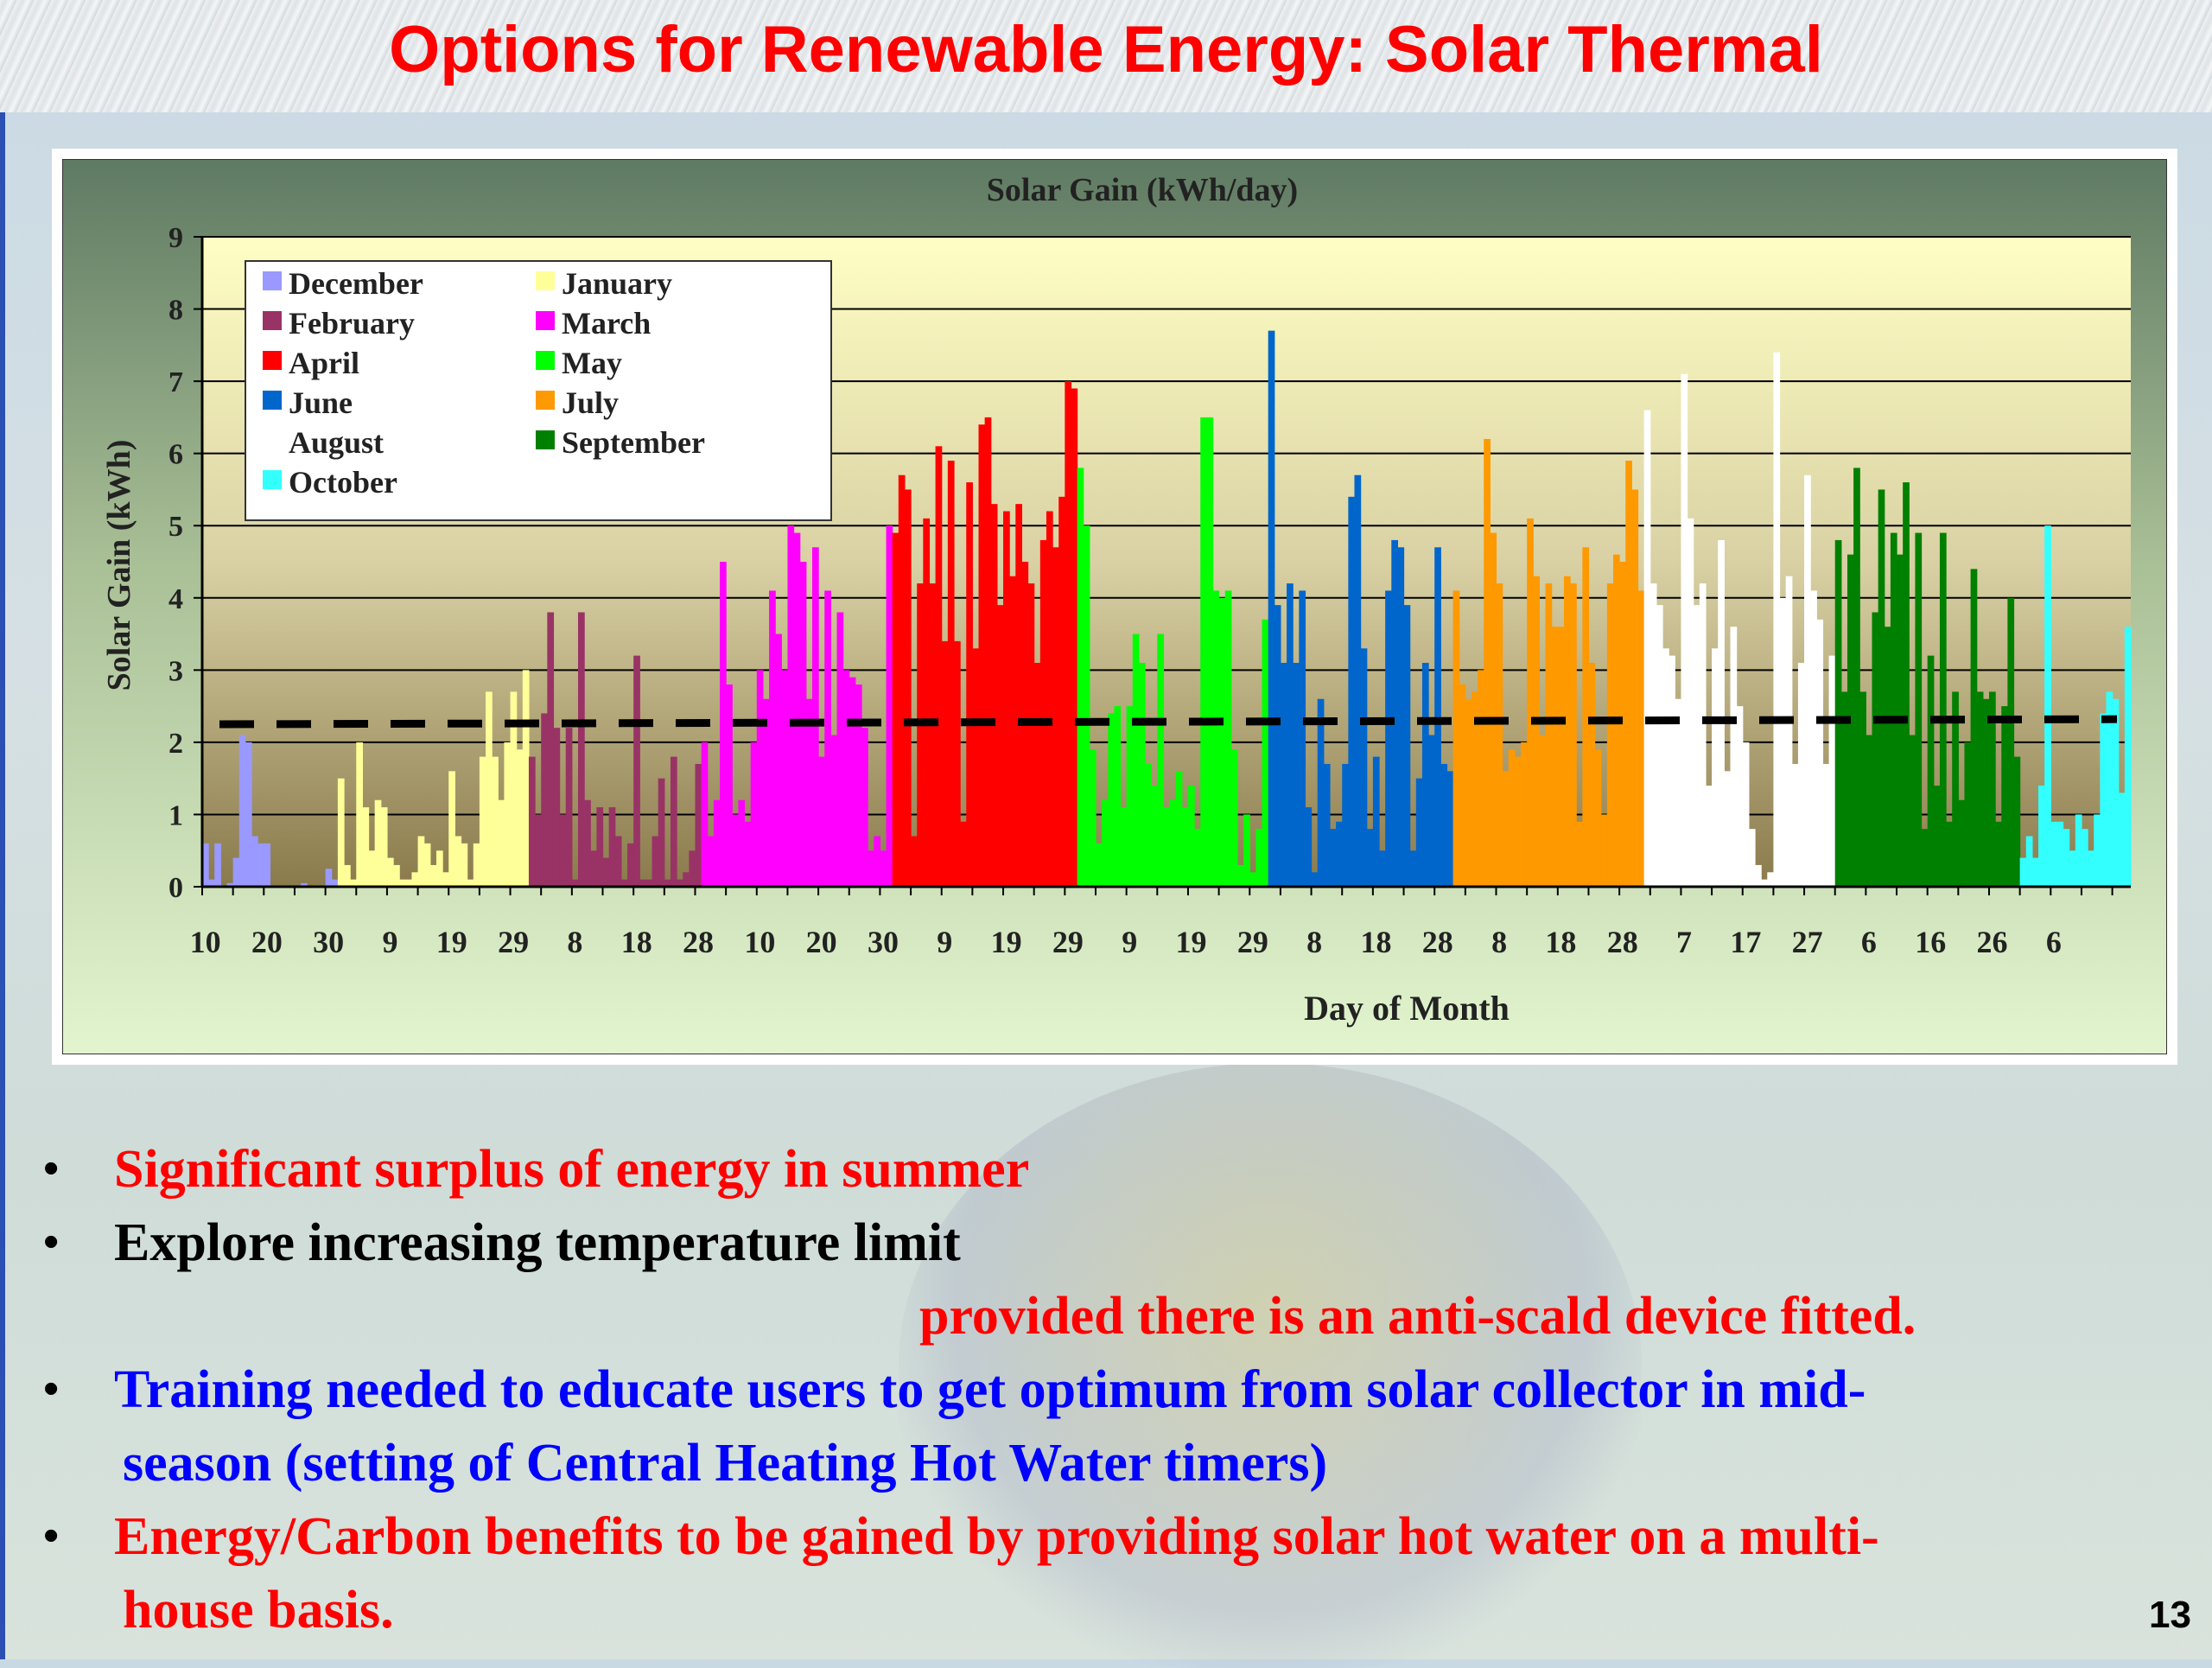  I want to click on left-accent-bar, so click(2, 829).